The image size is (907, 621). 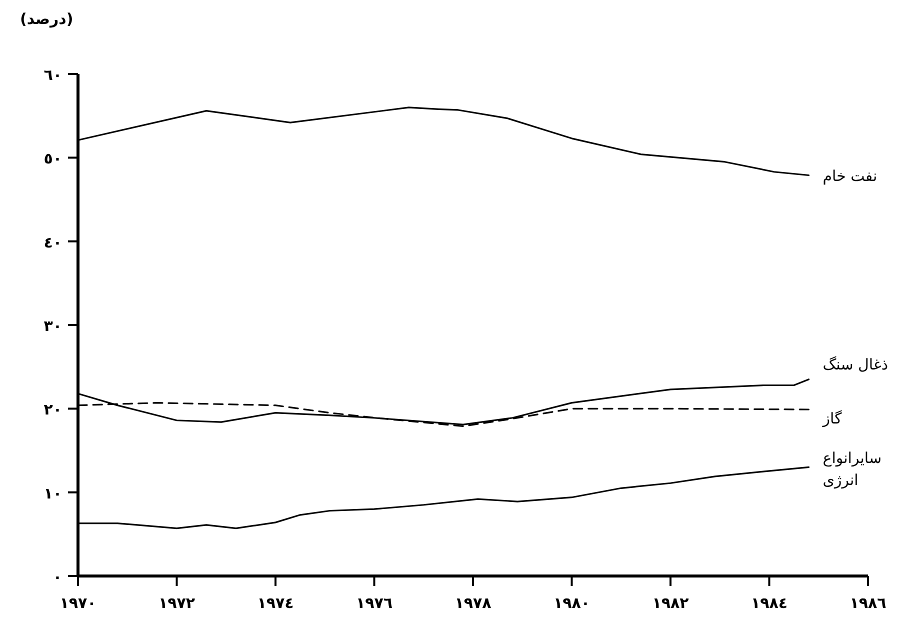 I want to click on series-label: نفت خام, so click(x=850, y=176).